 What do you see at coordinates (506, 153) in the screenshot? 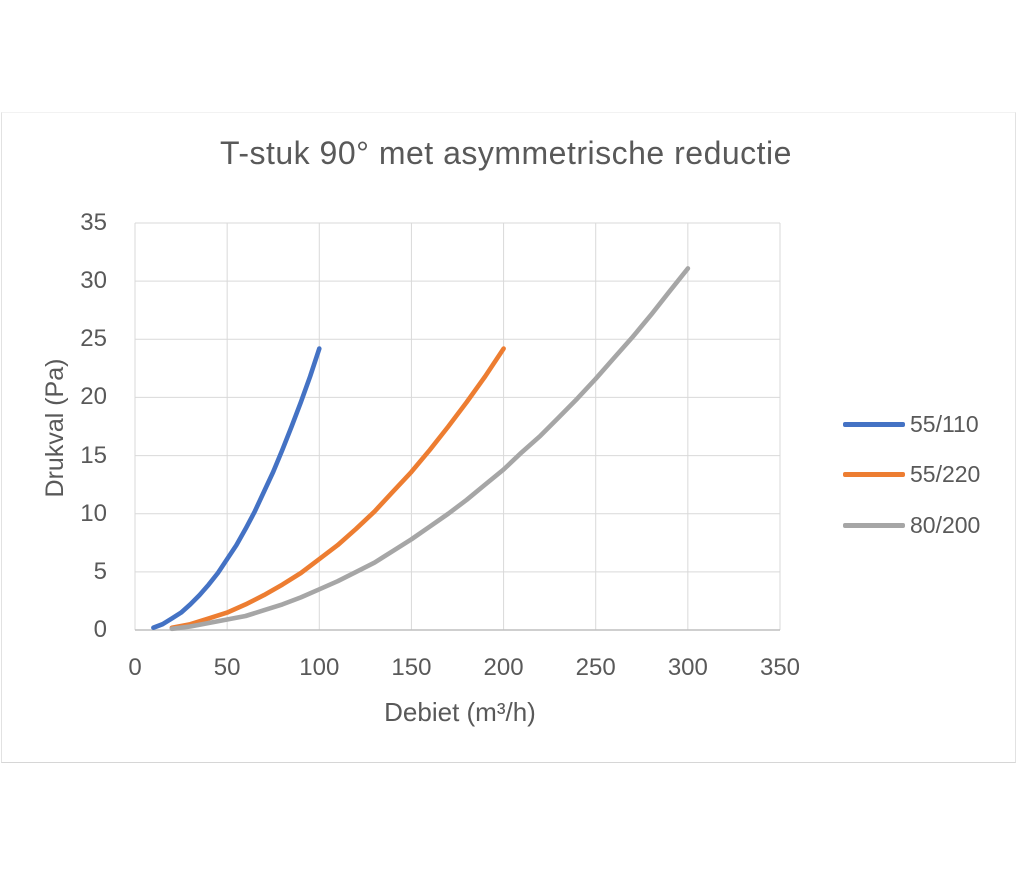
I see `chart-title: T-stuk 90° met asymmetrische reductie` at bounding box center [506, 153].